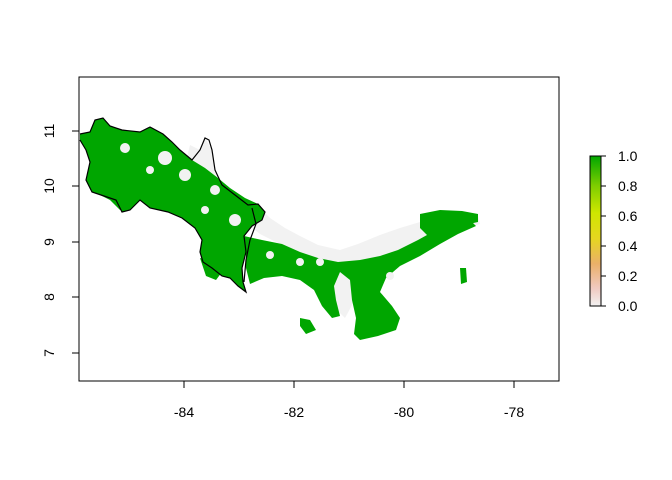 The height and width of the screenshot is (480, 672). Describe the element at coordinates (595, 231) in the screenshot. I see `legend-color-bar` at that location.